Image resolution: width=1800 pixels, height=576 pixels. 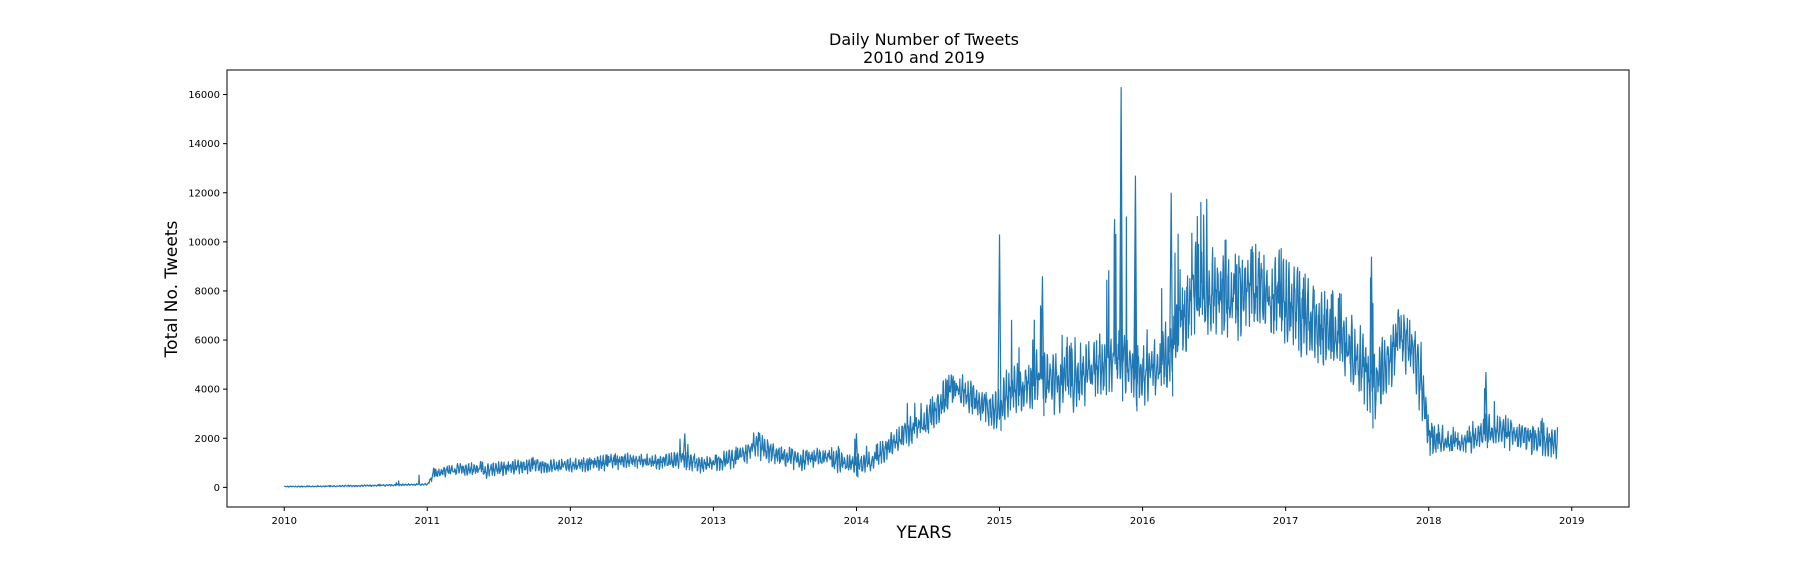 What do you see at coordinates (207, 439) in the screenshot?
I see `y-tick-label: 2000` at bounding box center [207, 439].